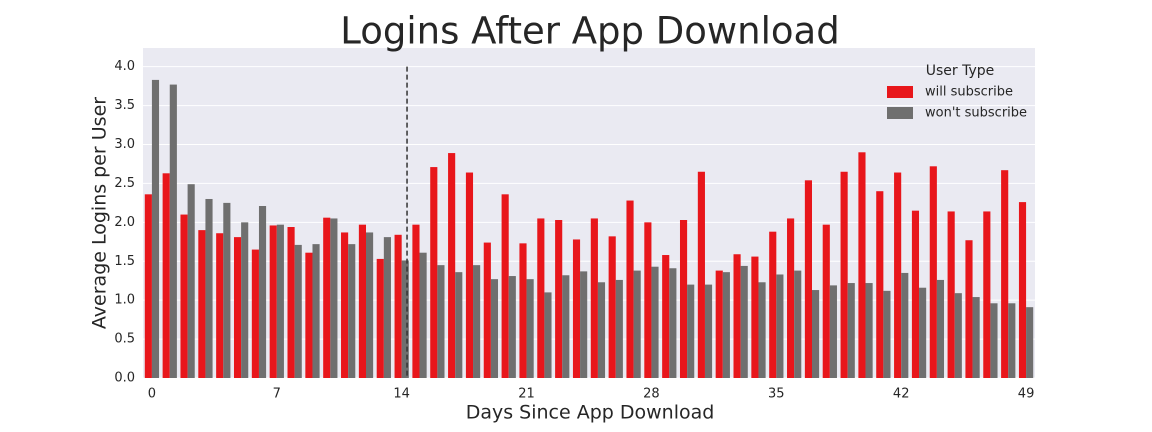 The image size is (1152, 432). Describe the element at coordinates (124, 66) in the screenshot. I see `y-tick-label: 4.0` at that location.